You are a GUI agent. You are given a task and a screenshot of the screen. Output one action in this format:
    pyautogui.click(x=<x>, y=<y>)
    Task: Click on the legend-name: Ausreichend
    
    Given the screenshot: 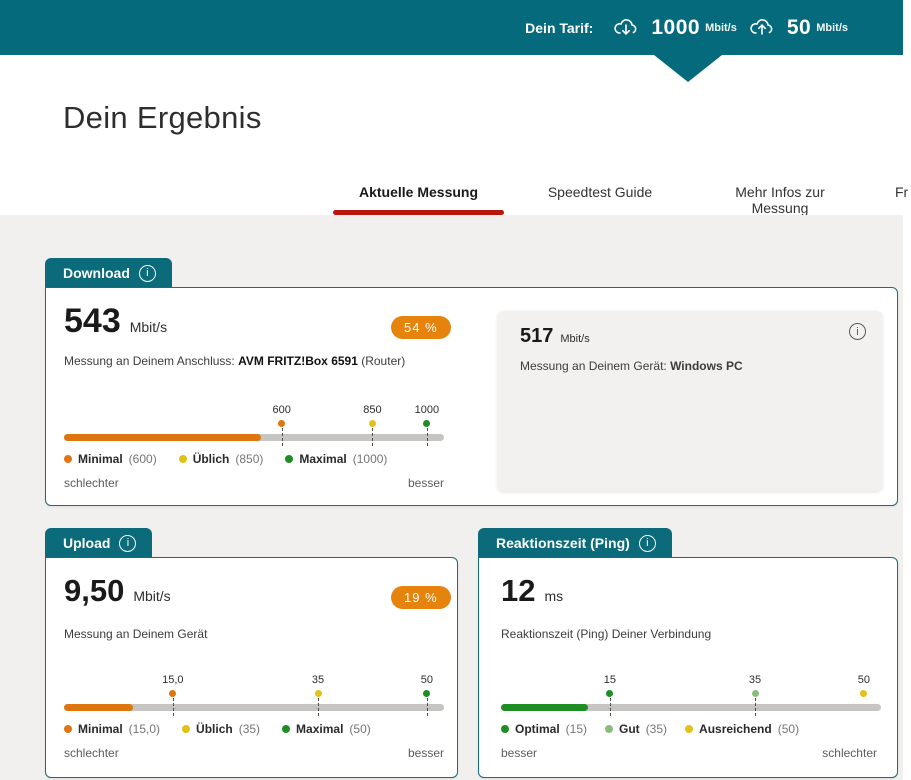 What is the action you would take?
    pyautogui.click(x=735, y=729)
    